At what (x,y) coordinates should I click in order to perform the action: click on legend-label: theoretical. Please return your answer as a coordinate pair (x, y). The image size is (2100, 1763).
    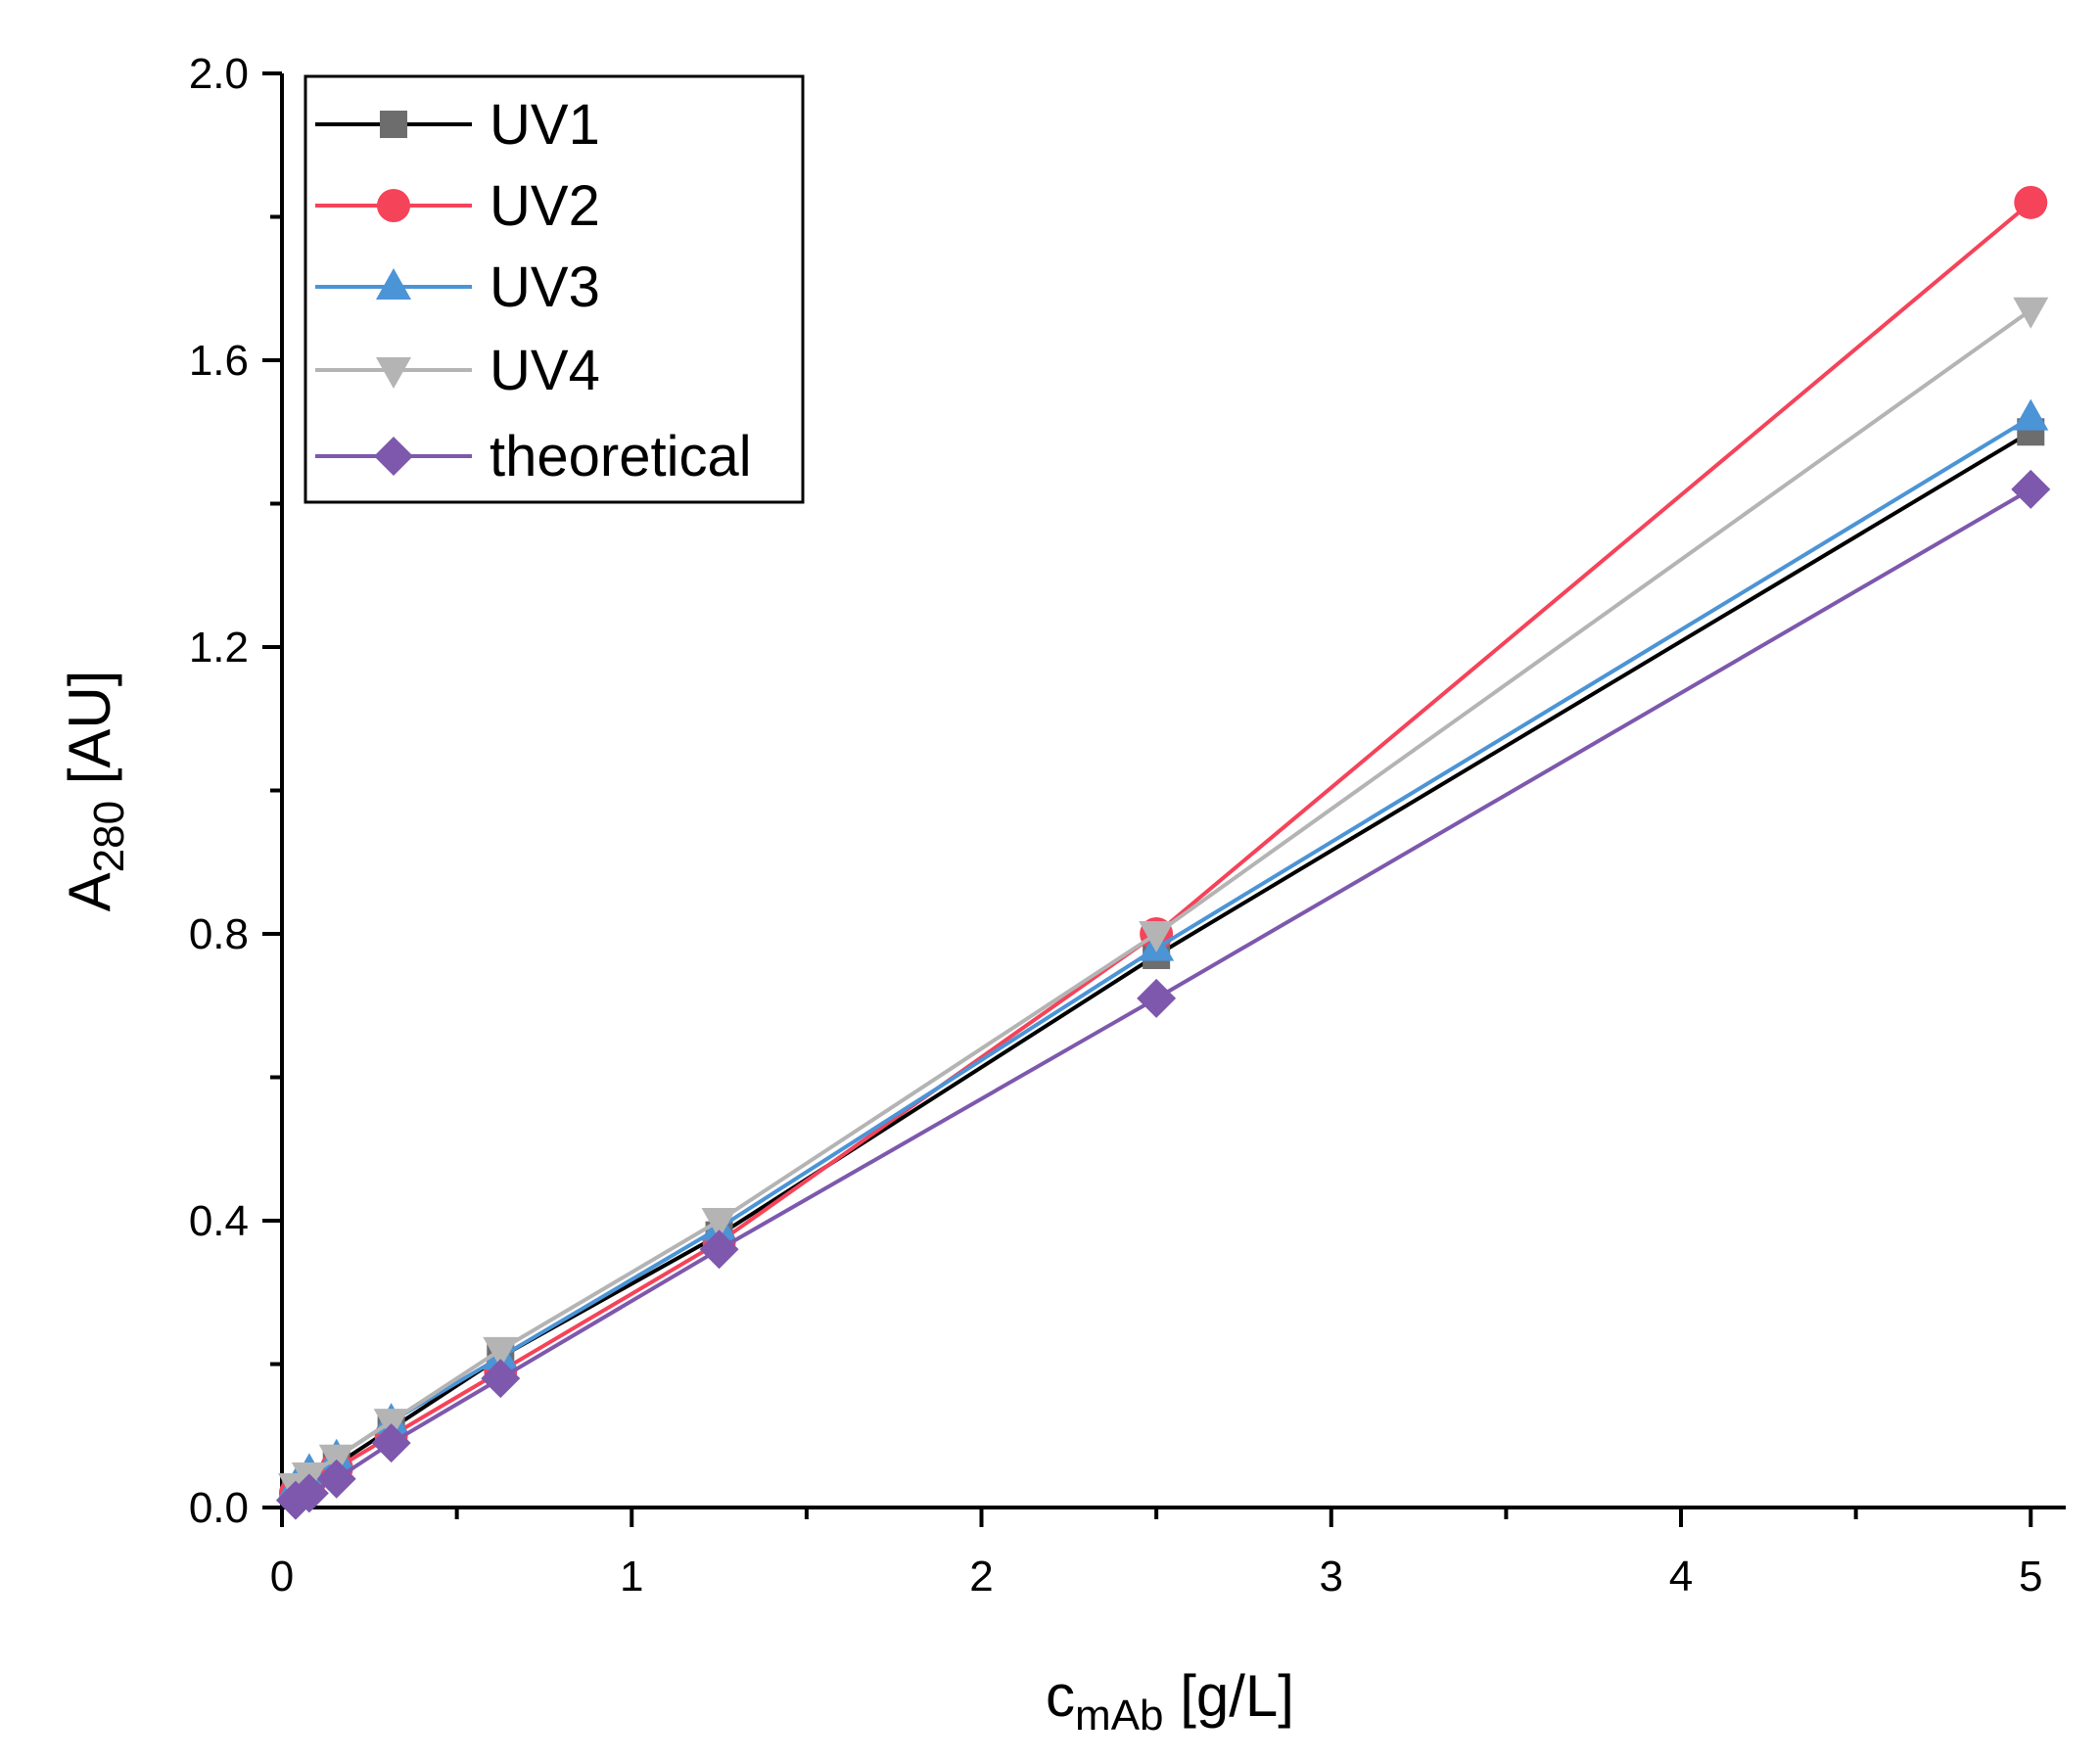
    Looking at the image, I should click on (621, 457).